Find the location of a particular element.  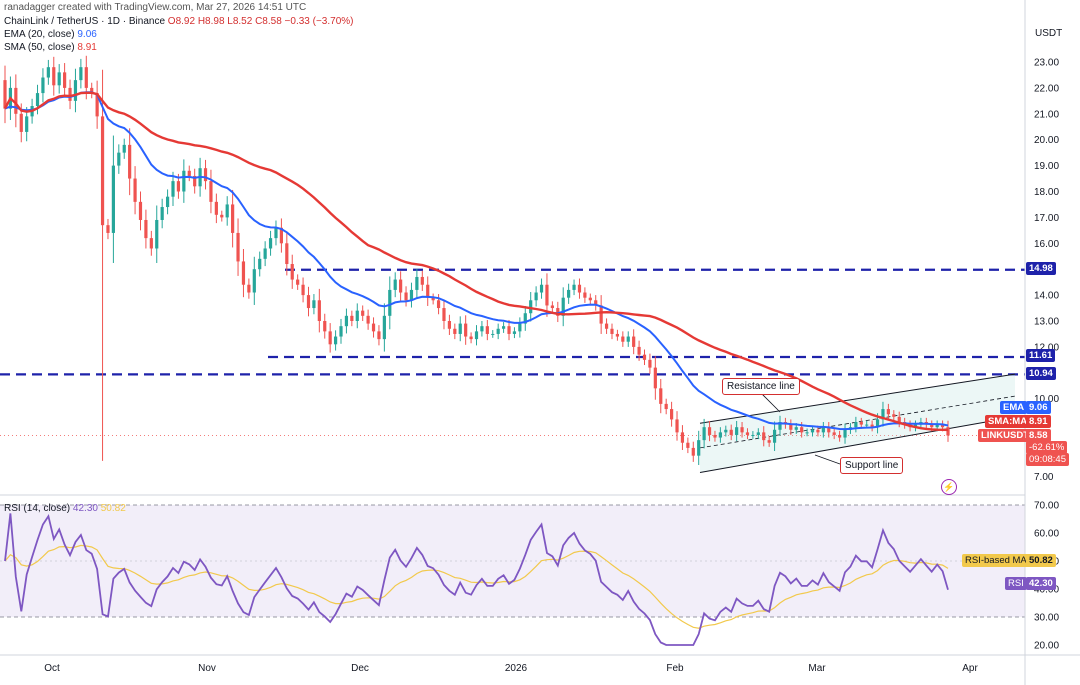

annotation-pointer is located at coordinates (827, 459).